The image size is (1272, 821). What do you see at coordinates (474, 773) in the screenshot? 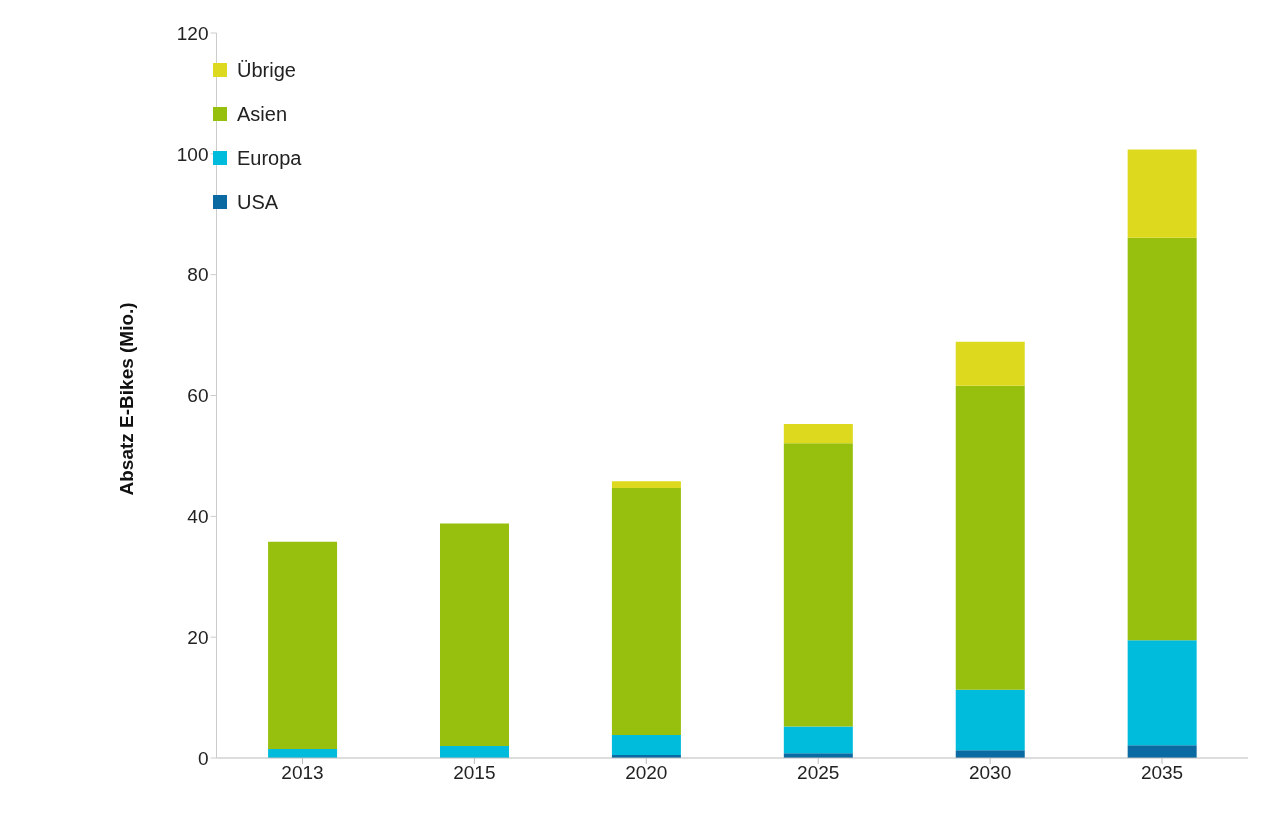
I see `x-tick-label: 2015` at bounding box center [474, 773].